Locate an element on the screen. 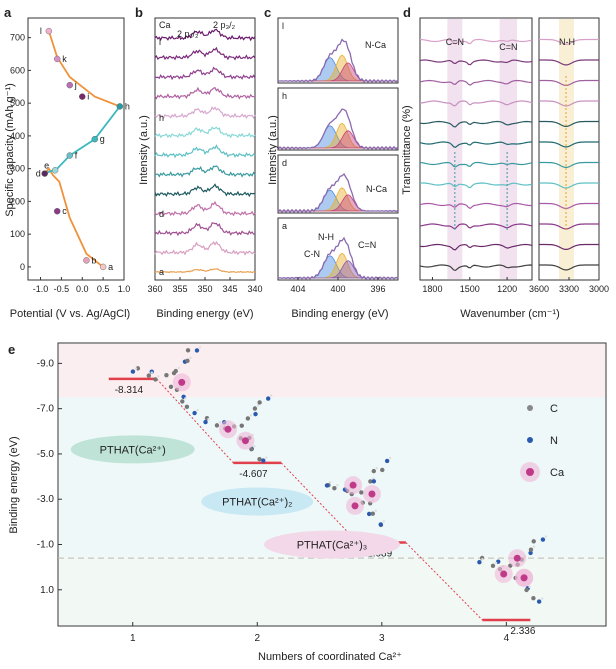 Image resolution: width=616 pixels, height=669 pixels. panel-c-ylabel: Intensity (a.u.) is located at coordinates (273, 150).